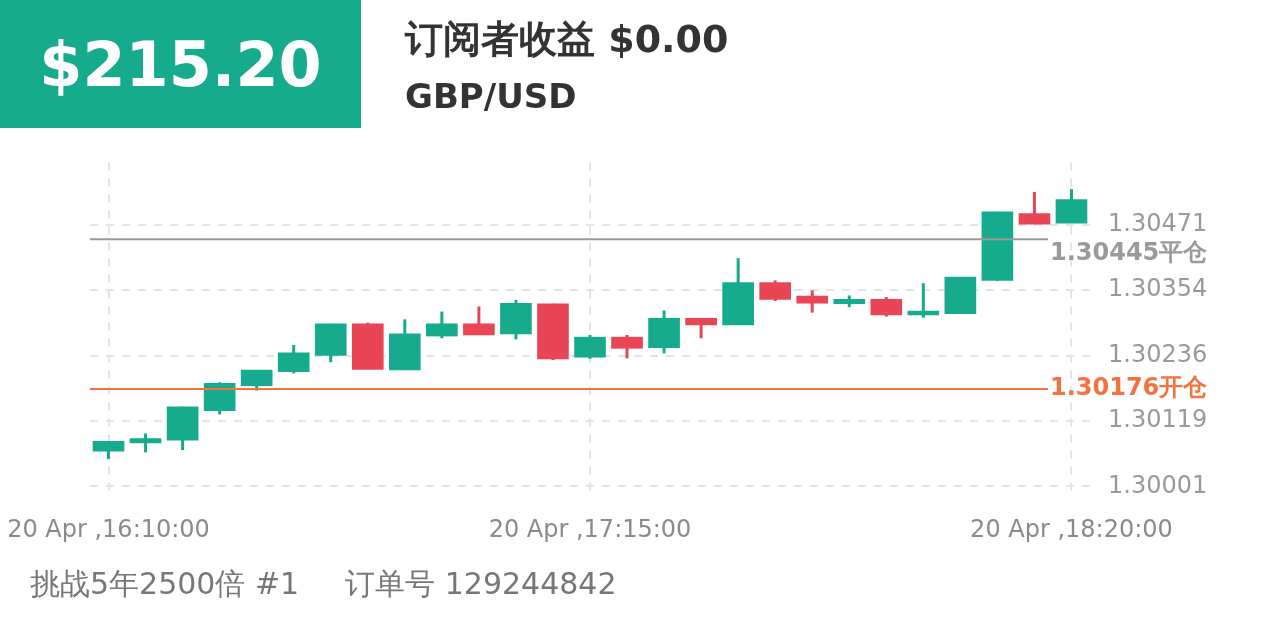 The image size is (1266, 633). What do you see at coordinates (1129, 387) in the screenshot?
I see `ref-line-label: 1.30176开仓` at bounding box center [1129, 387].